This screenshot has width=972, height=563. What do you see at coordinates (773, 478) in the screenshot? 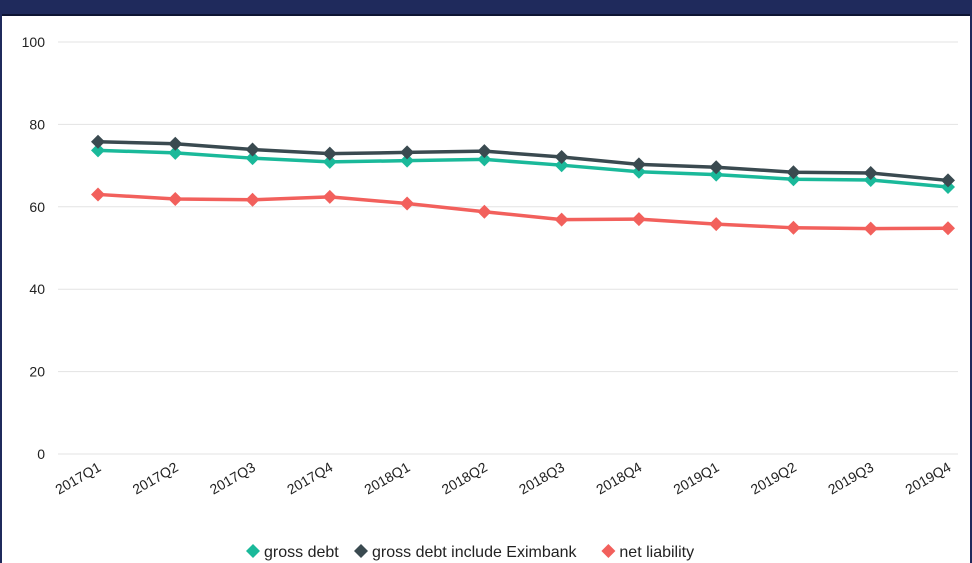
I see `x-tick-label: 2019Q2` at bounding box center [773, 478].